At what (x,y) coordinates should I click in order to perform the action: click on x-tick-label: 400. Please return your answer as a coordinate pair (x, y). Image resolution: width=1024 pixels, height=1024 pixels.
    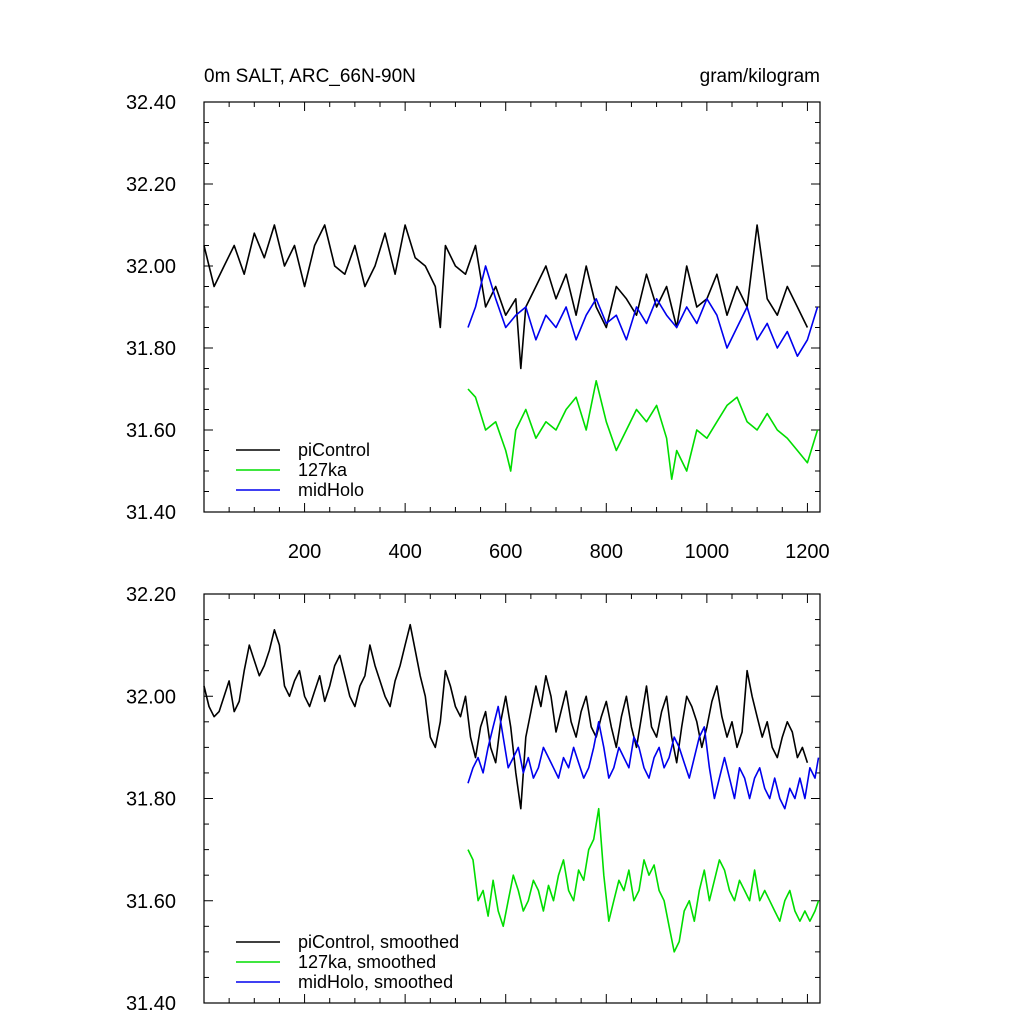
    Looking at the image, I should click on (404, 552).